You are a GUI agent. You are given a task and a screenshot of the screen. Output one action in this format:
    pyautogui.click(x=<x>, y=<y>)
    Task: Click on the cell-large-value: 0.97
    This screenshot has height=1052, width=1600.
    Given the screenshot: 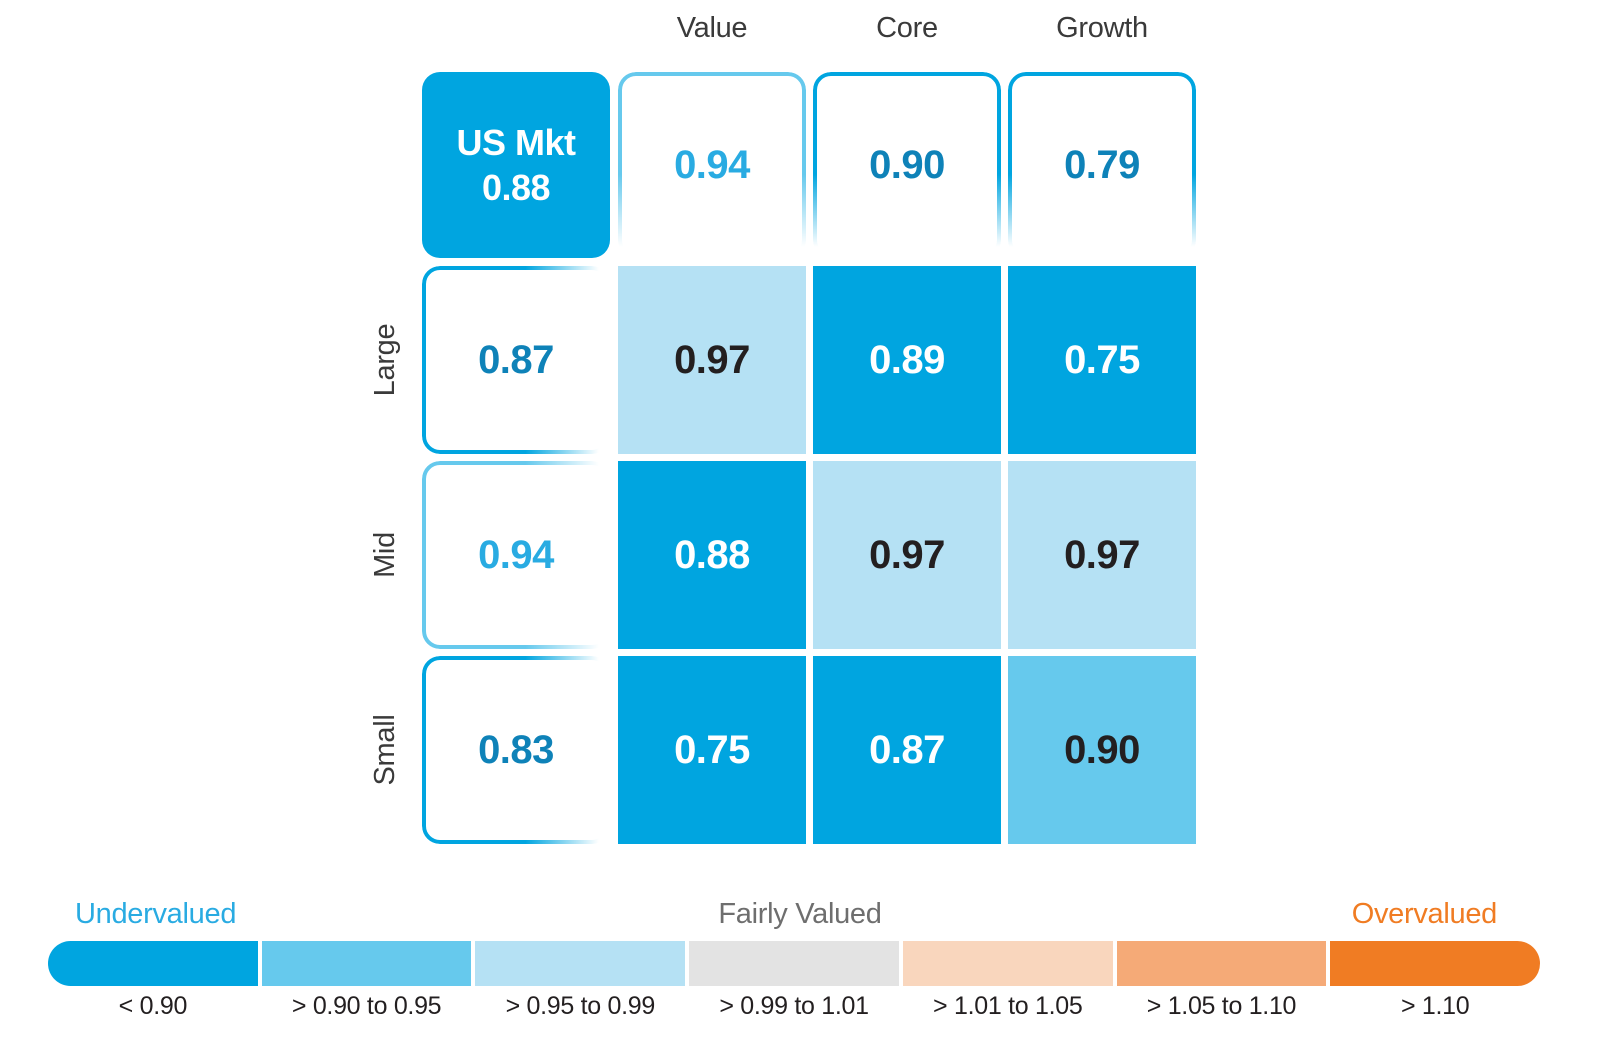 What is the action you would take?
    pyautogui.click(x=712, y=360)
    